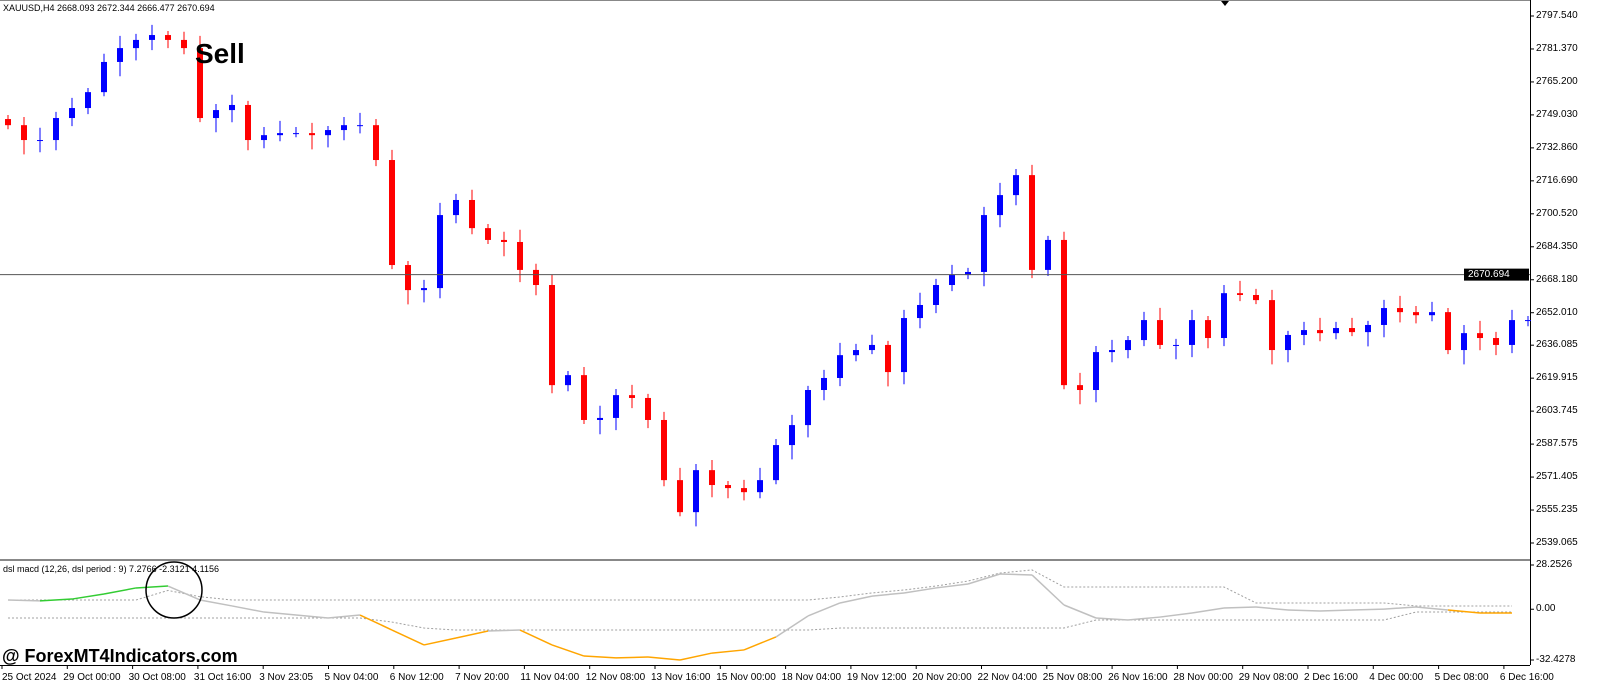  I want to click on price-tick-label: 2781.370, so click(1557, 48).